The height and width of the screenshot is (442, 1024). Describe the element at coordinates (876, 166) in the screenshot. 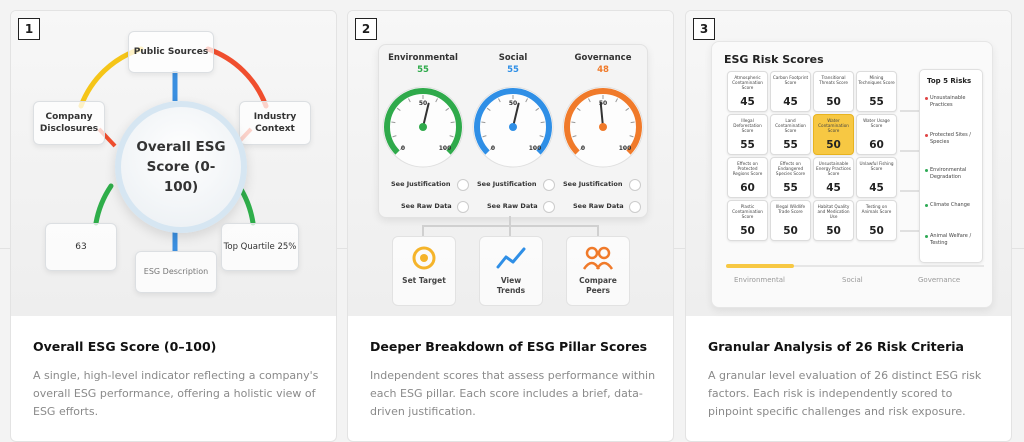

I see `risk-cell-label: Unlawful Fishing Score` at that location.